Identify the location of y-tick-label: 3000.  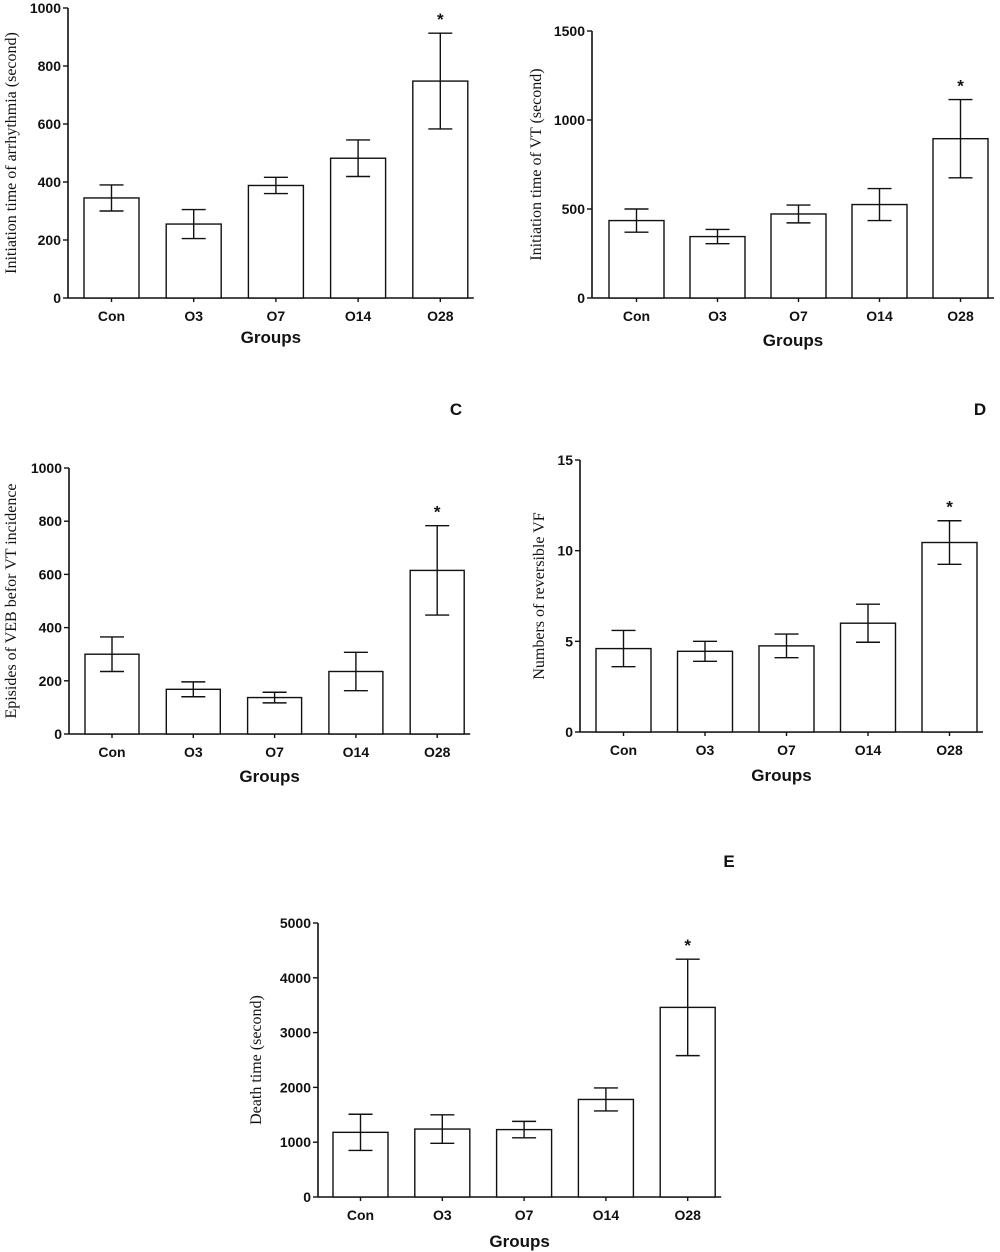
(295, 1033).